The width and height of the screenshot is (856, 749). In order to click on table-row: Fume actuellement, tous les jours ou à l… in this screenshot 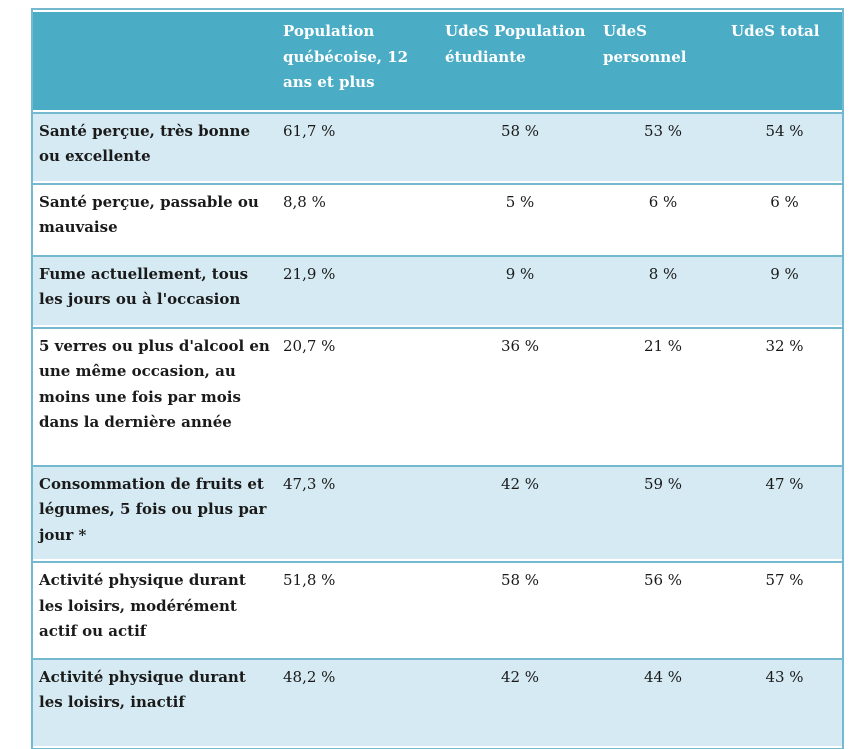, I will do `click(437, 289)`.